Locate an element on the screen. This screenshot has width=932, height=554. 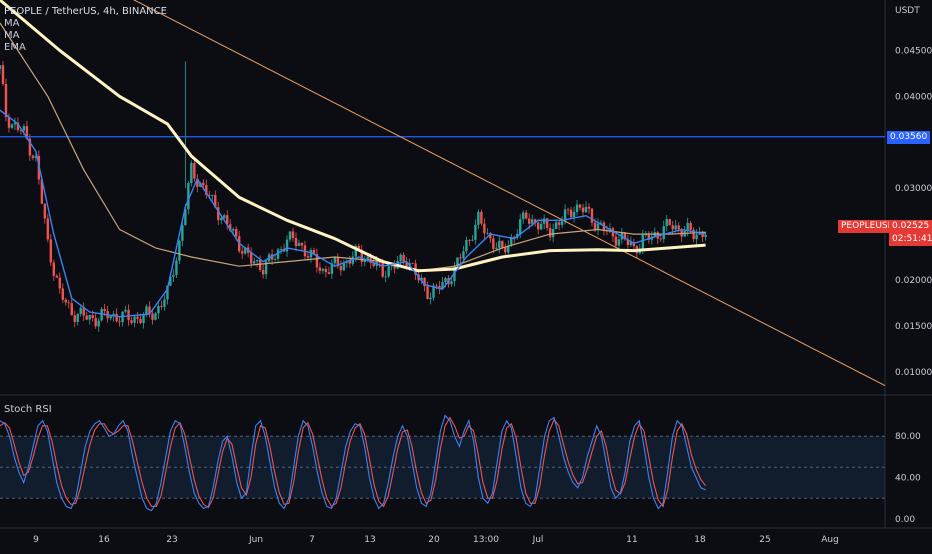
time-tick-label: 13:00 is located at coordinates (486, 540).